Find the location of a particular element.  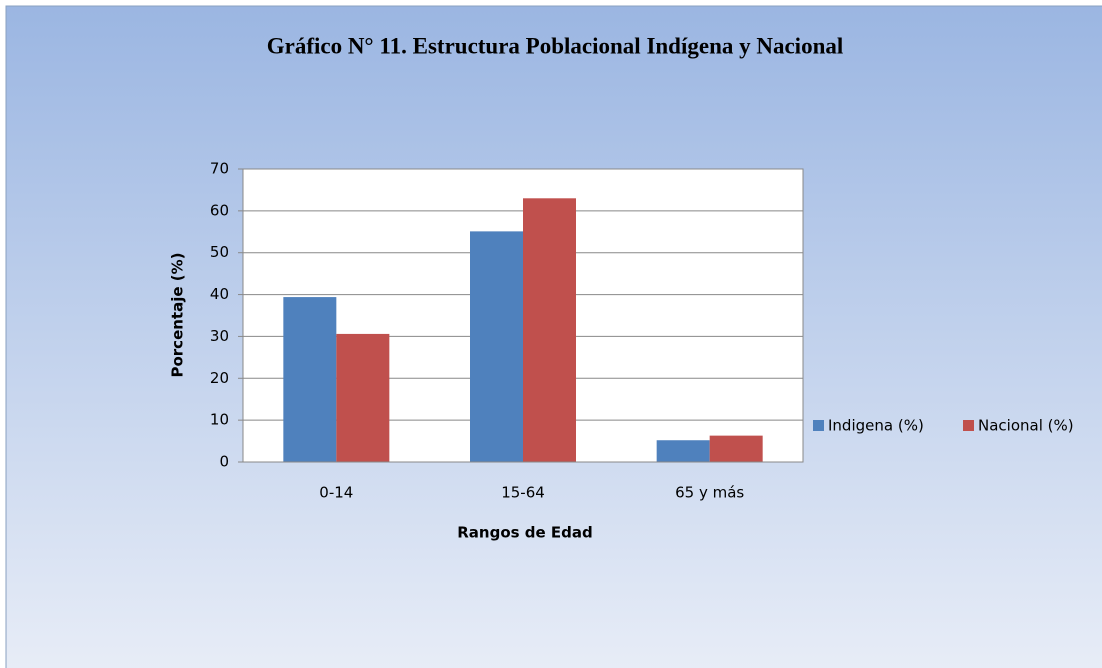

x-axis-label: Rangos de Edad is located at coordinates (525, 533).